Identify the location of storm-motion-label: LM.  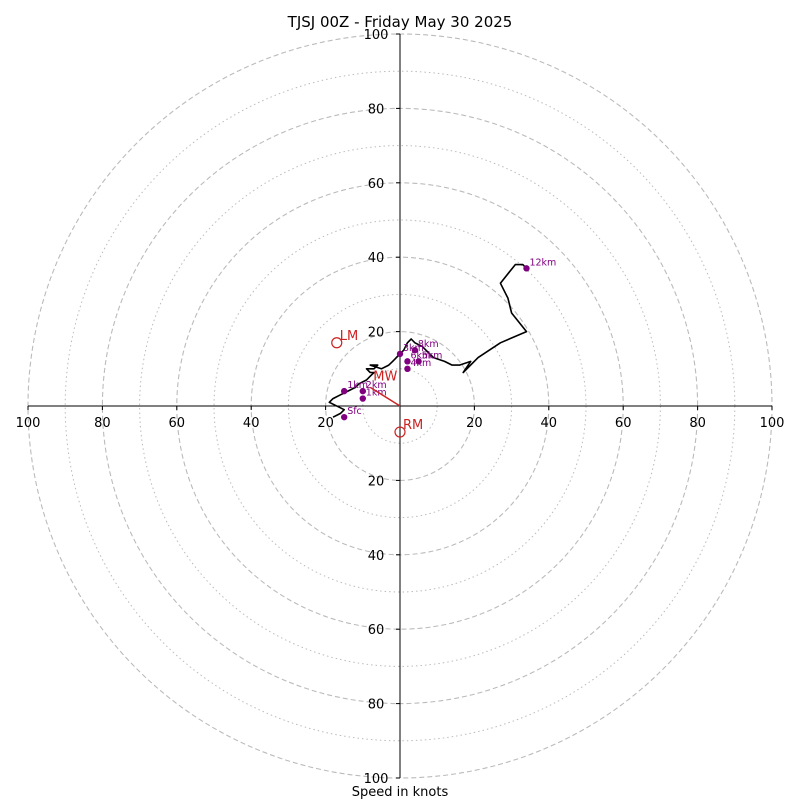
(349, 336).